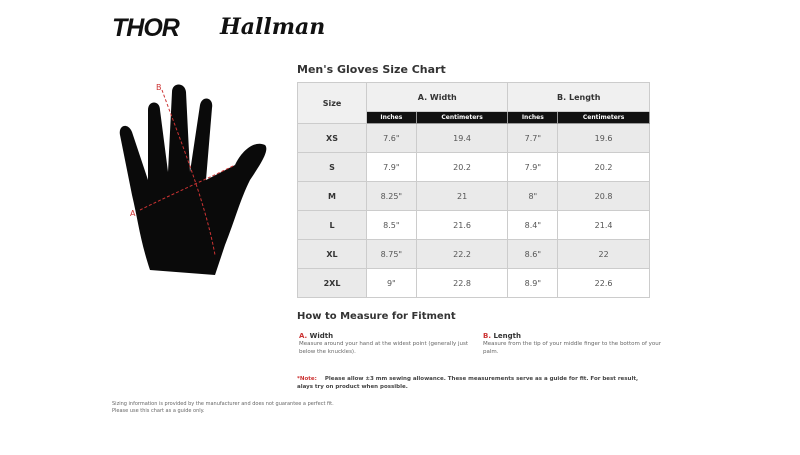 This screenshot has width=800, height=455. Describe the element at coordinates (146, 28) in the screenshot. I see `thor-logo: THOR` at that location.